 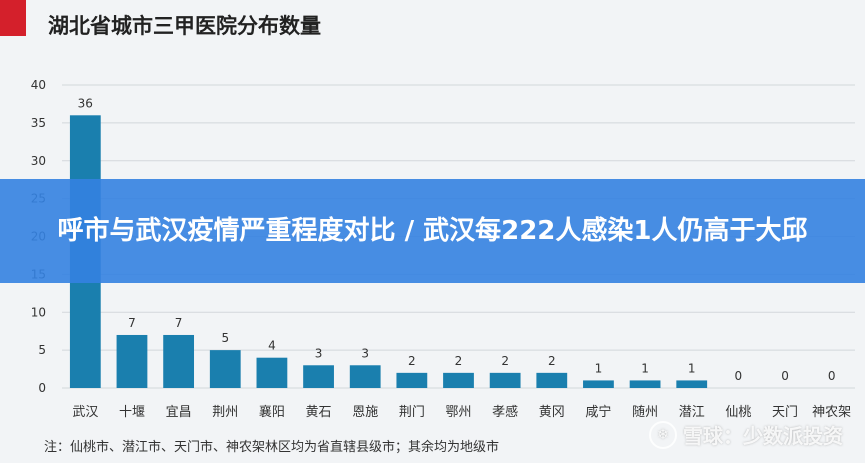 What do you see at coordinates (132, 412) in the screenshot?
I see `x-tick-label: 十堰` at bounding box center [132, 412].